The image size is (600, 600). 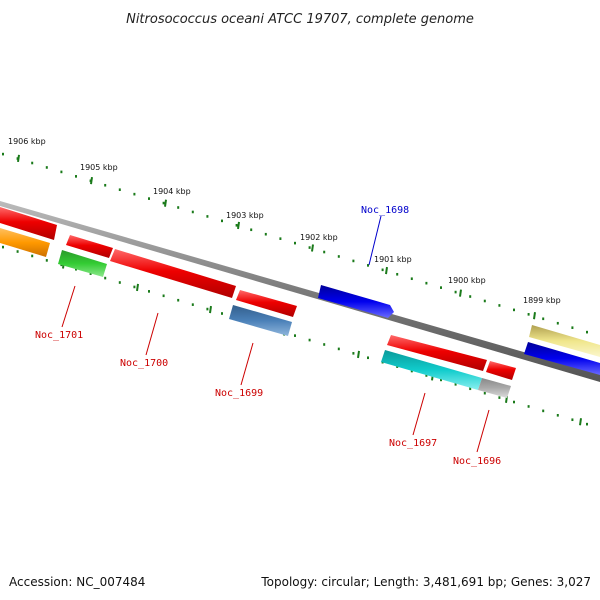 What do you see at coordinates (467, 280) in the screenshot?
I see `scale-label-1900: 1900 kbp` at bounding box center [467, 280].